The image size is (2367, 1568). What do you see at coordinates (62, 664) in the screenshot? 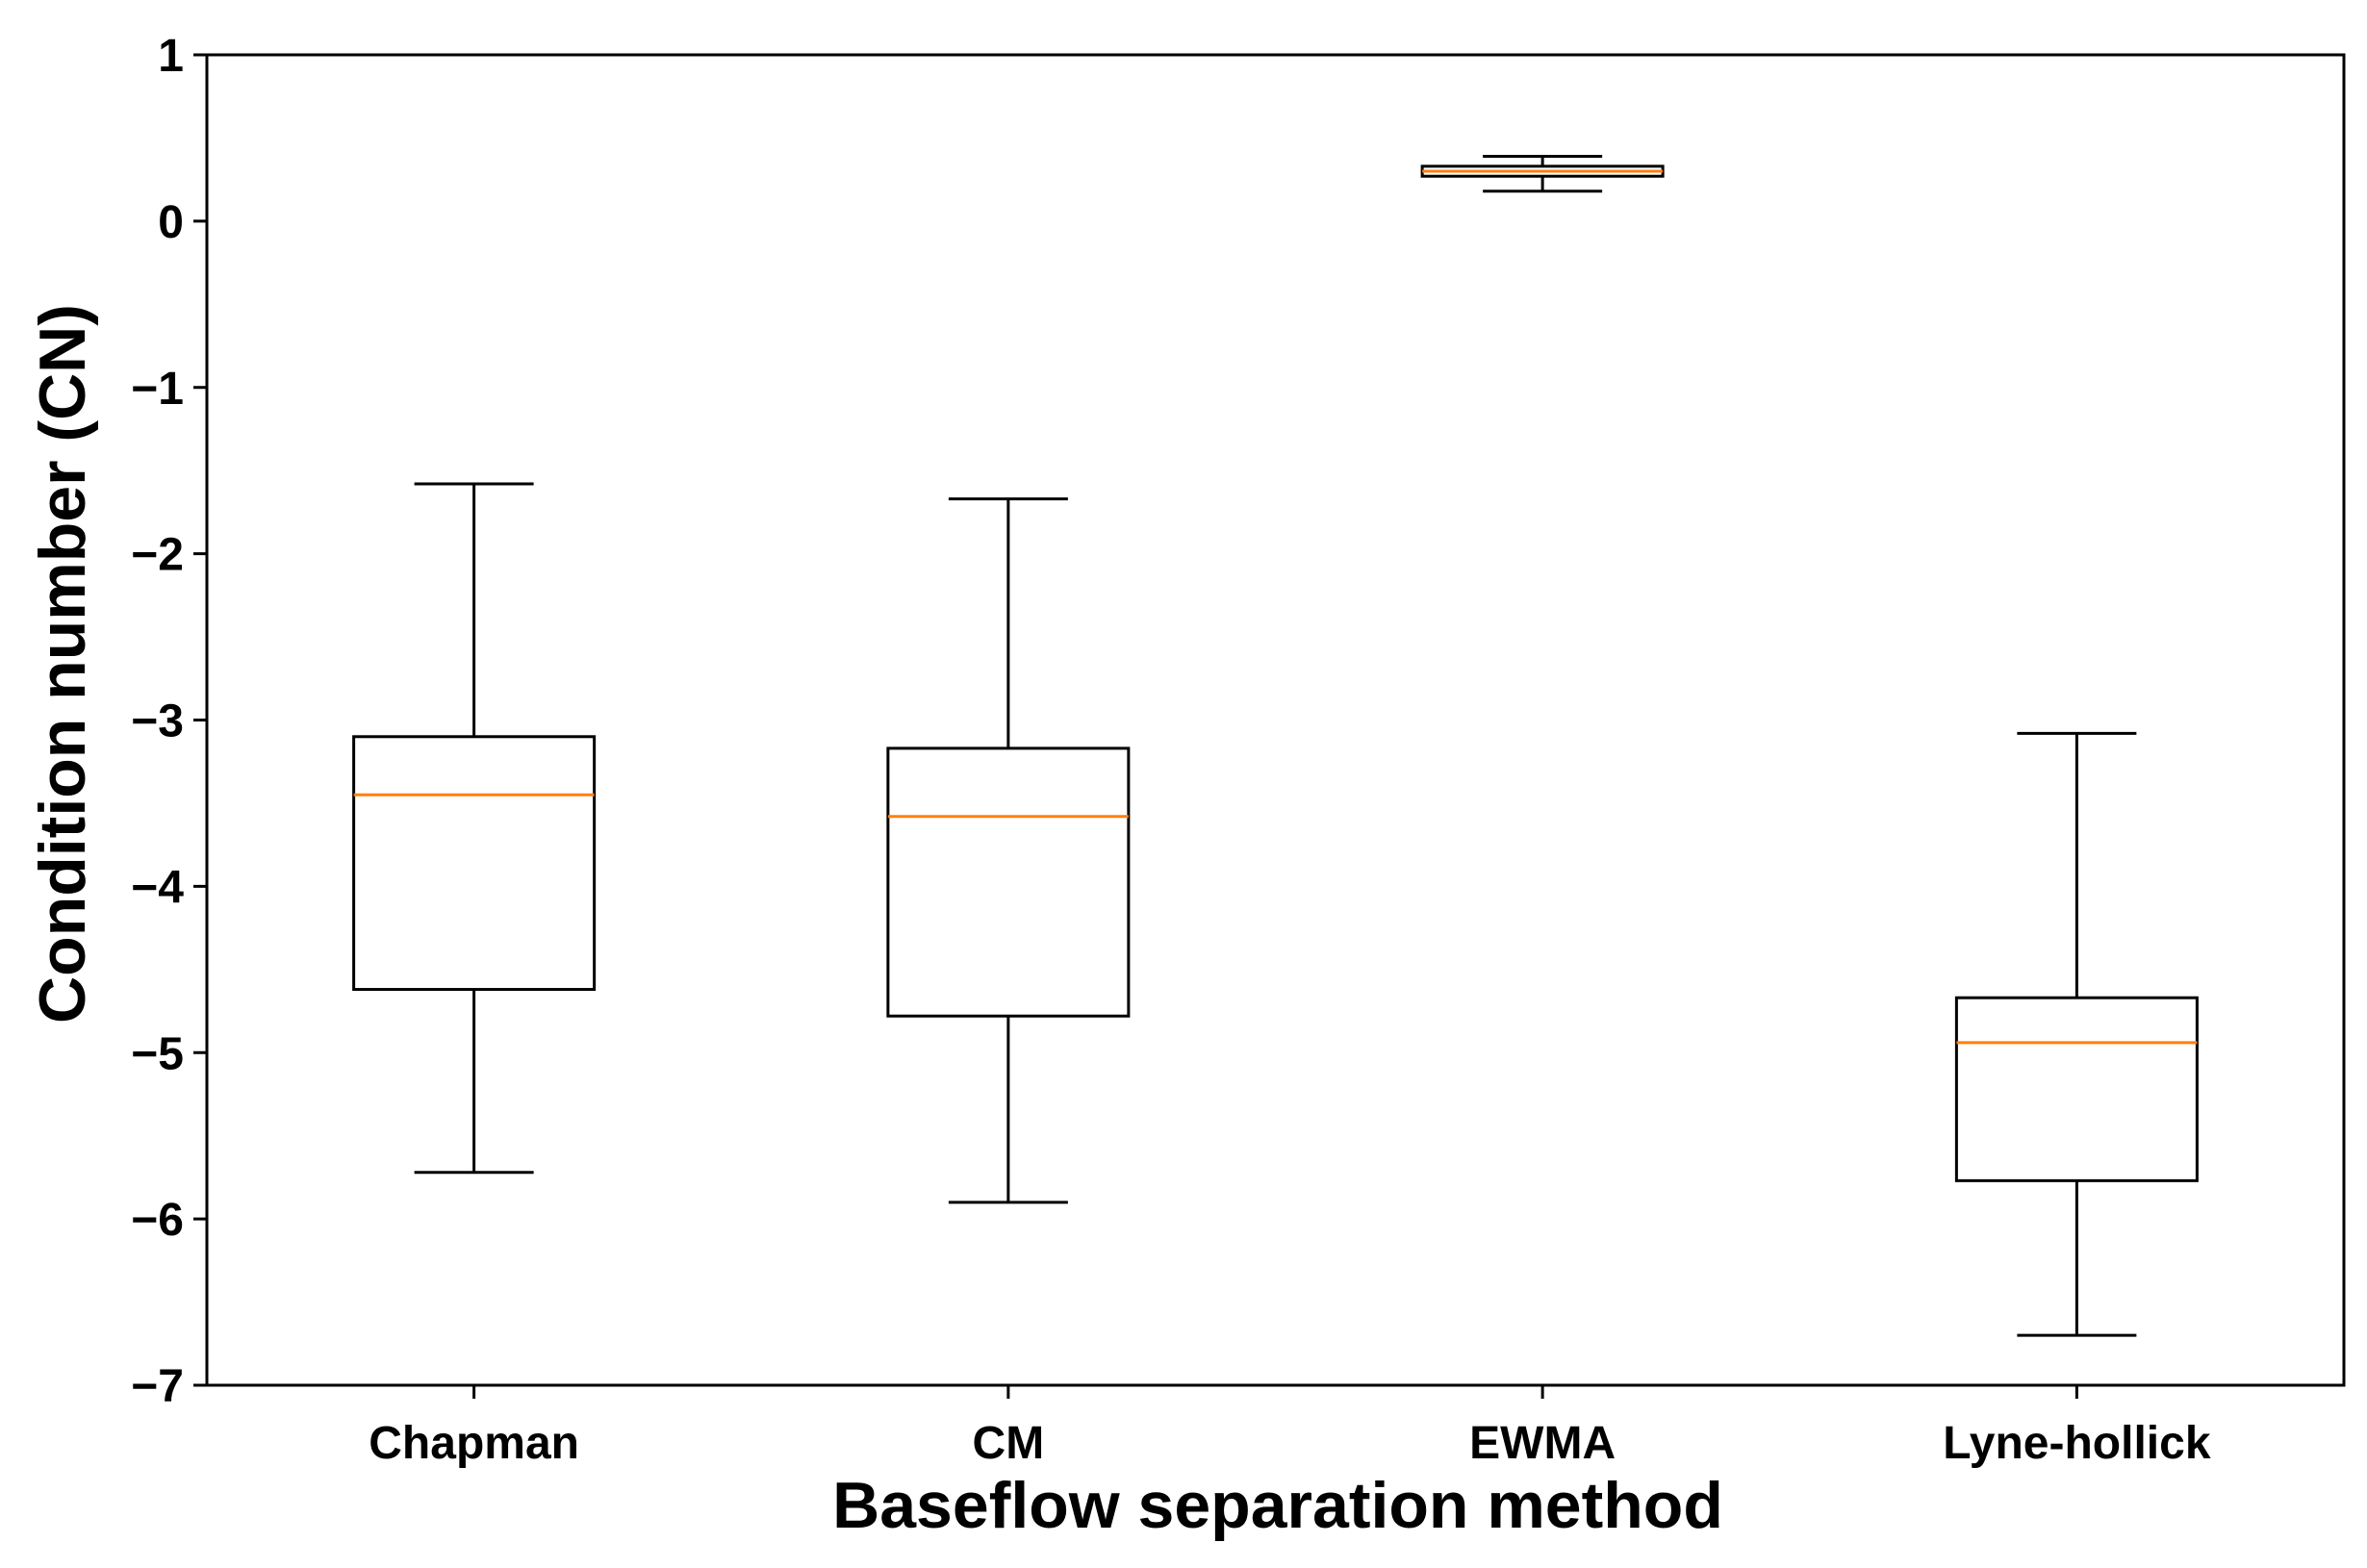
I see `y-axis-title: Condition number (CN)` at bounding box center [62, 664].